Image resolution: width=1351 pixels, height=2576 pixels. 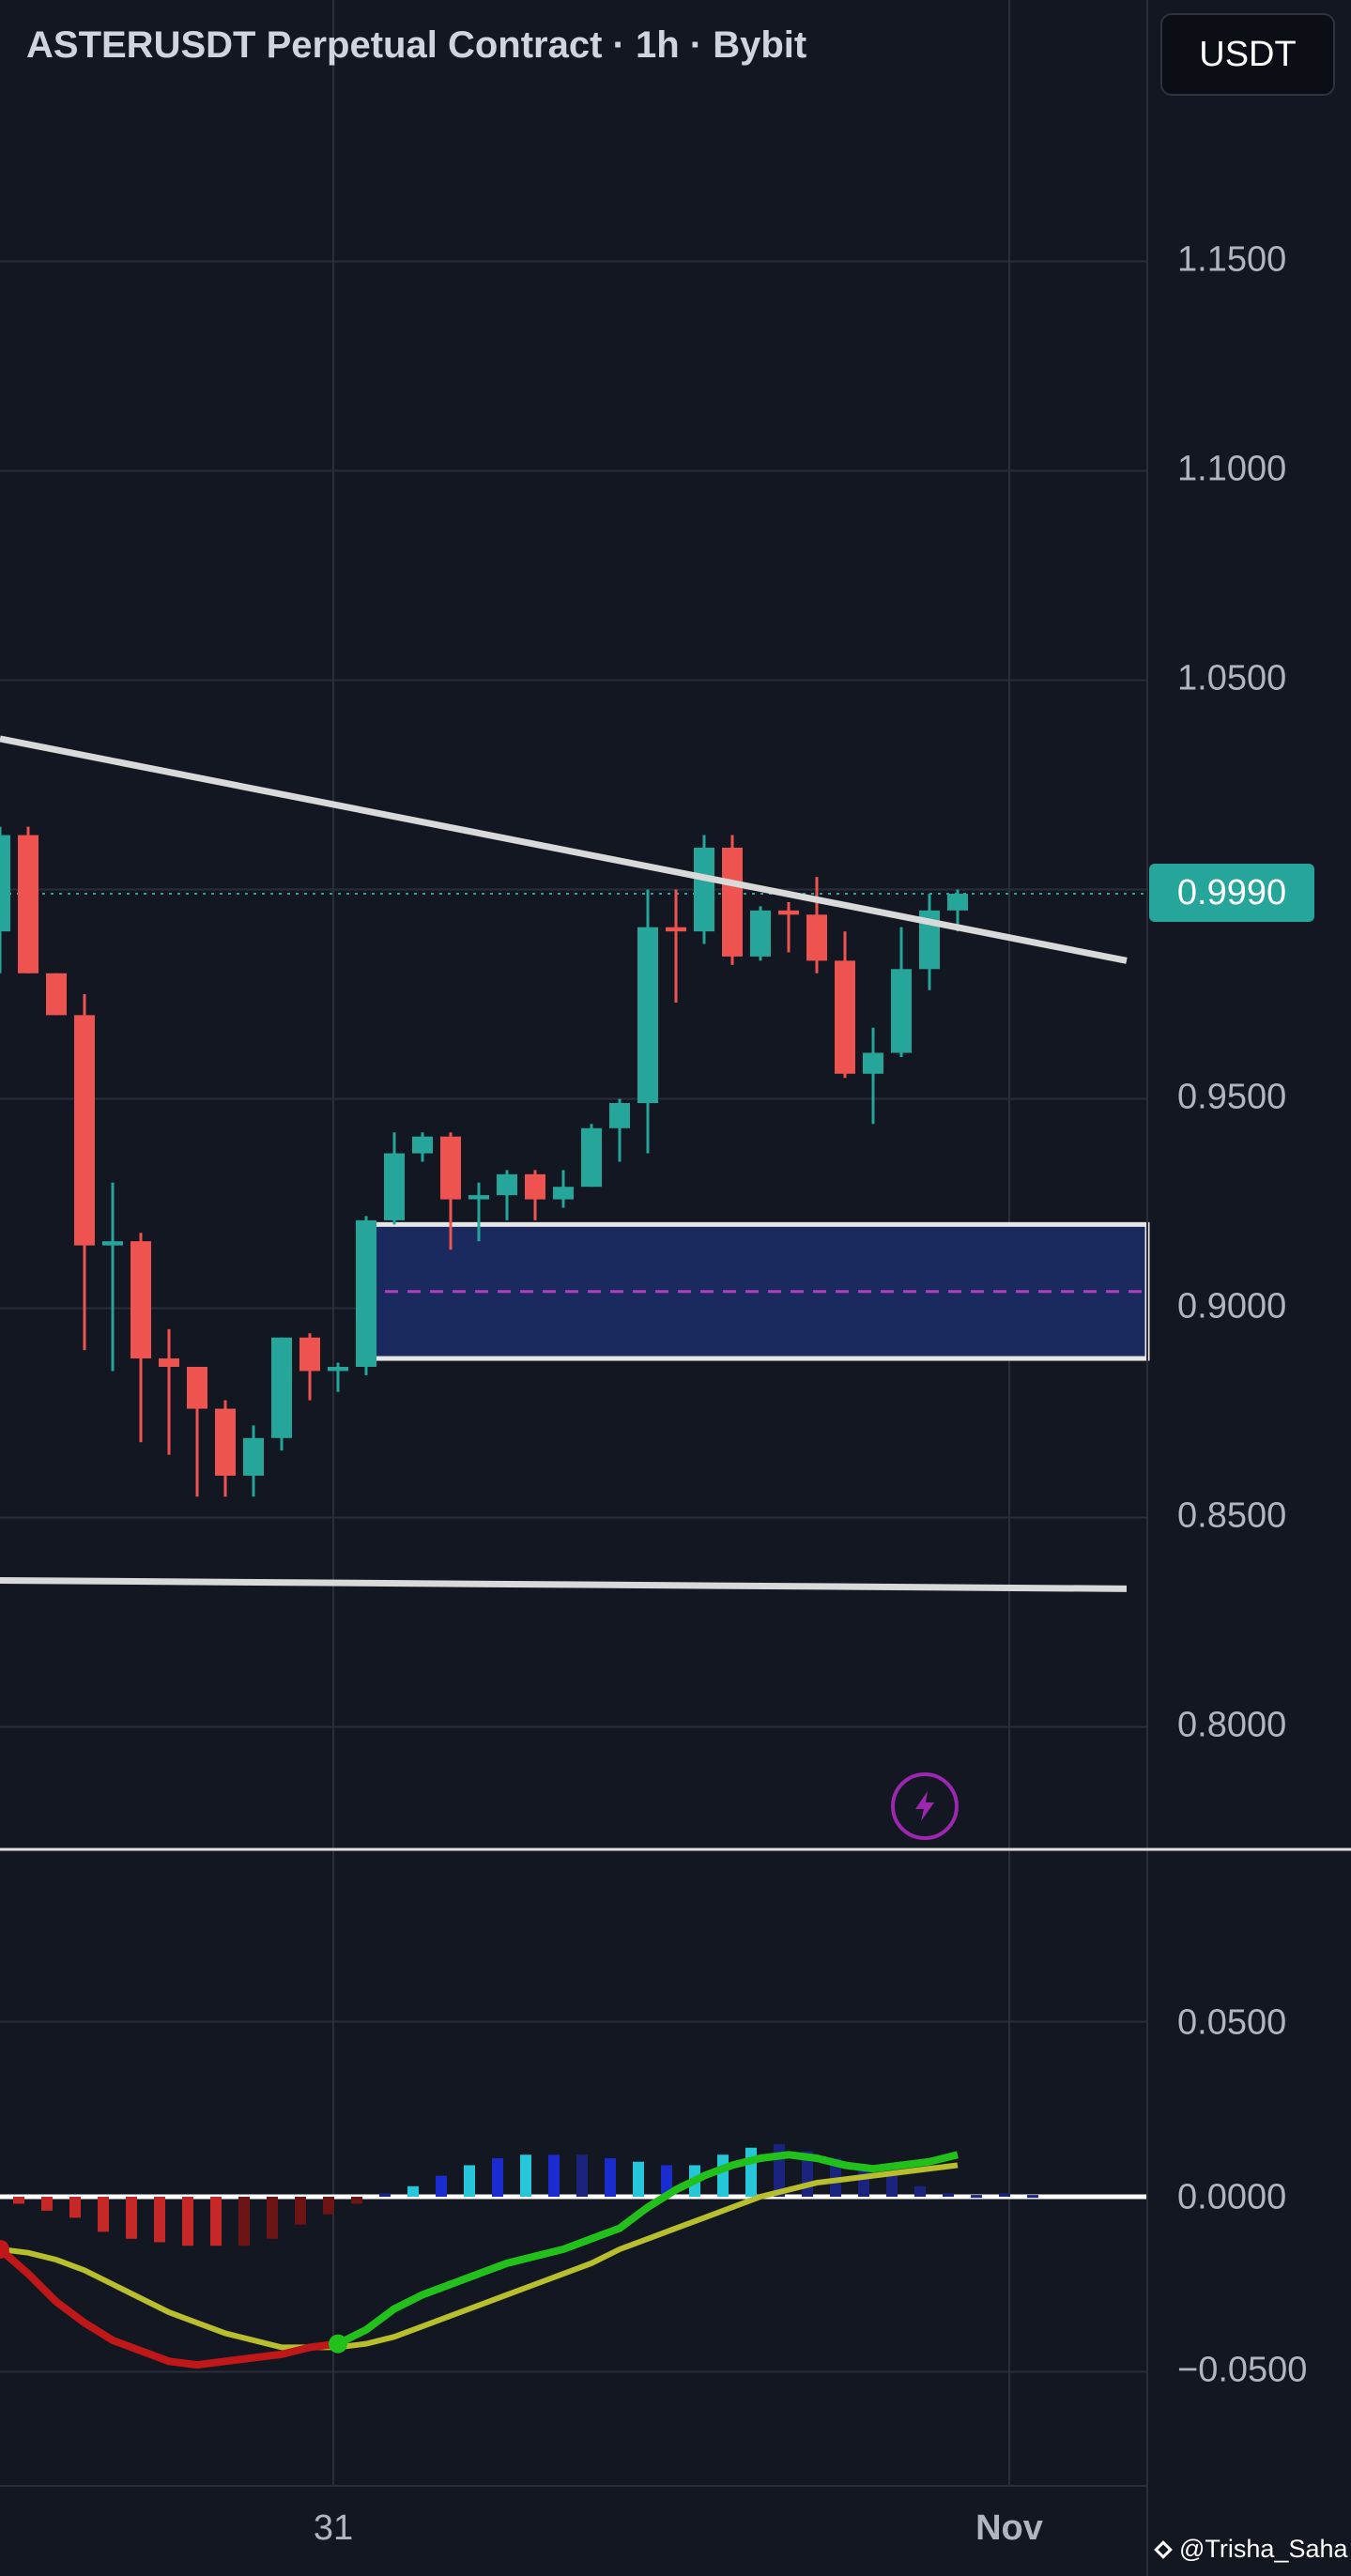 I want to click on lightning-bolt-glyph, so click(x=925, y=1806).